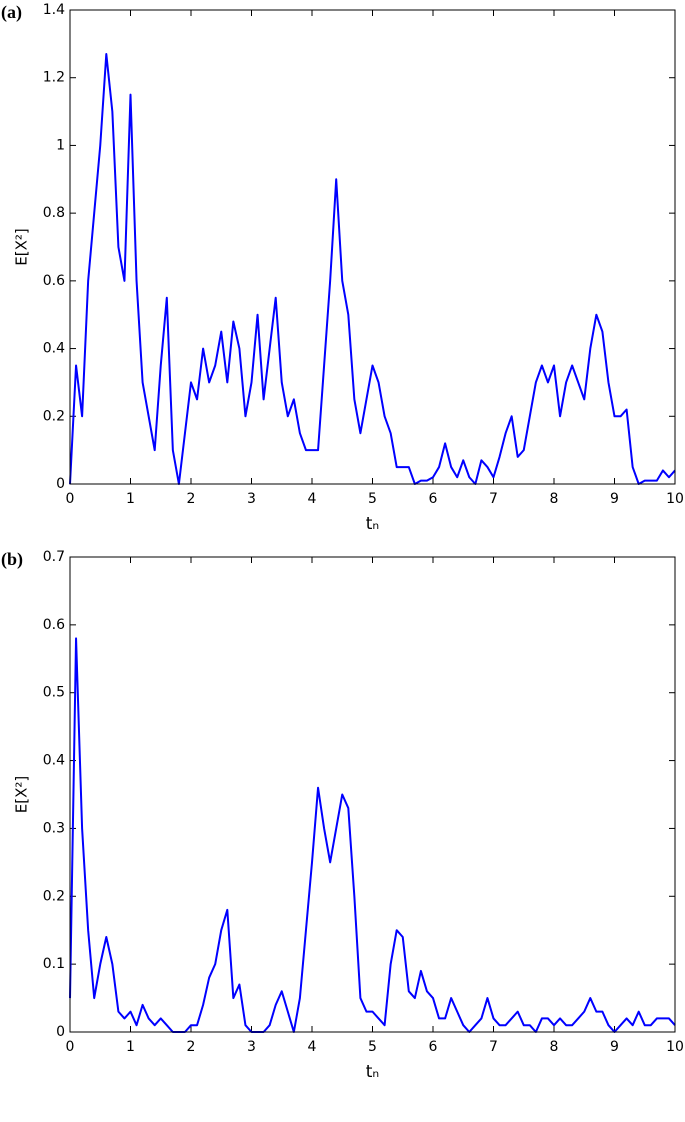 This screenshot has width=685, height=1122. I want to click on y-tick-label: 0.8, so click(54, 213).